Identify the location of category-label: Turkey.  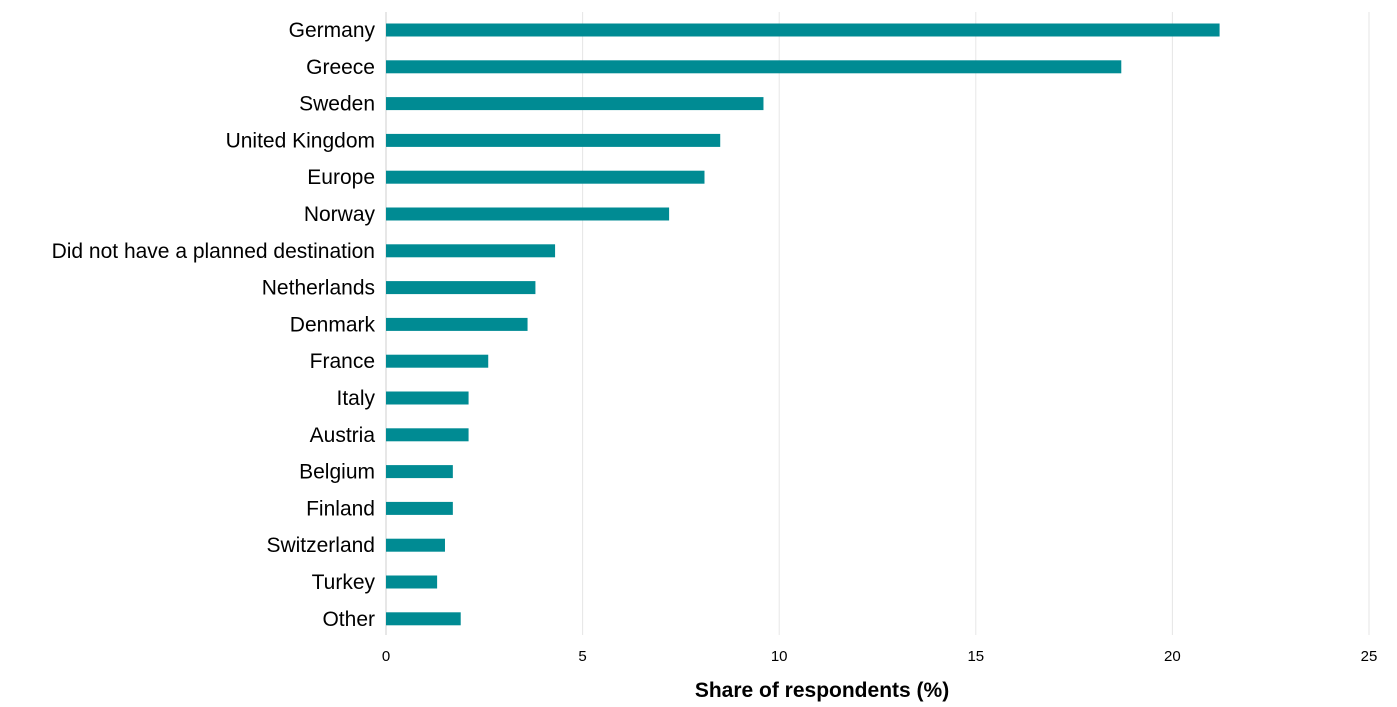
(344, 582).